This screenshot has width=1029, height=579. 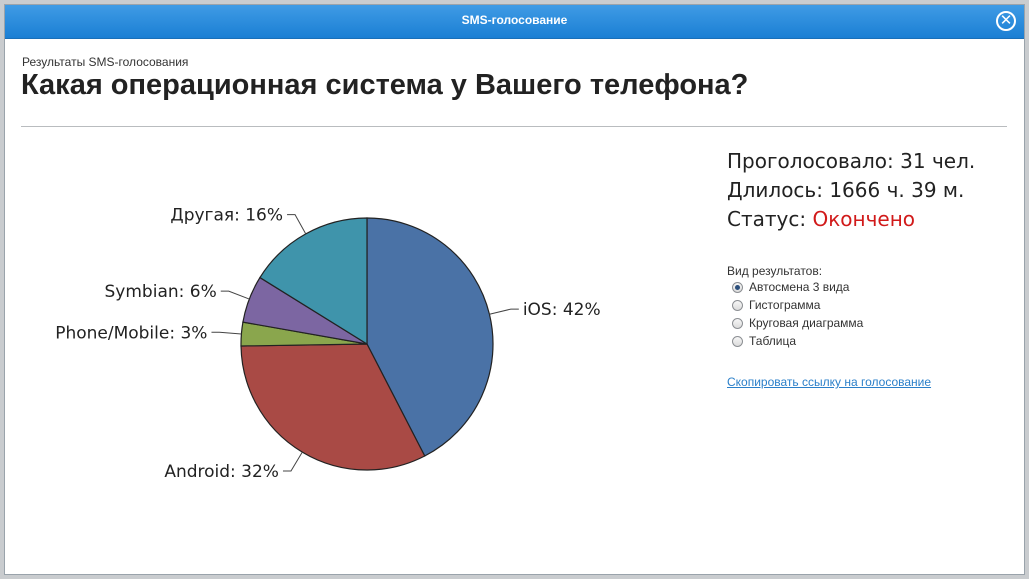 What do you see at coordinates (313, 281) in the screenshot?
I see `pie-slice-другая` at bounding box center [313, 281].